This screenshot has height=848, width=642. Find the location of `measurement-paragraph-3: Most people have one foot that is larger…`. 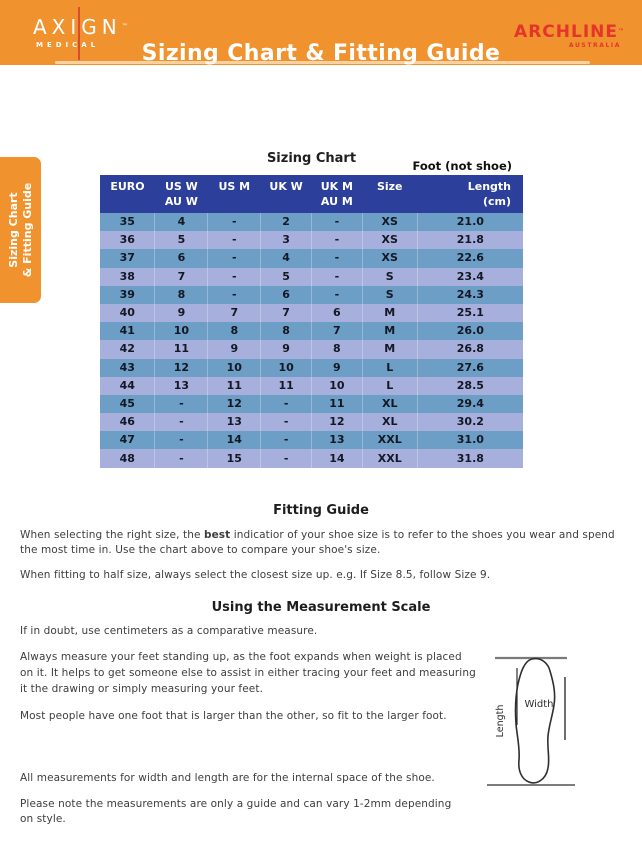

measurement-paragraph-3: Most people have one foot that is larger… is located at coordinates (233, 715).